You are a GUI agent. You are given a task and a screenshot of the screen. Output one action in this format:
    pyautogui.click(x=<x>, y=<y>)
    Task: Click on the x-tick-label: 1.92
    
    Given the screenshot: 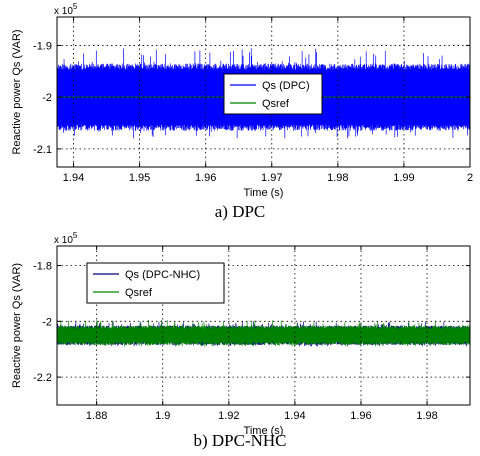 What is the action you would take?
    pyautogui.click(x=228, y=416)
    